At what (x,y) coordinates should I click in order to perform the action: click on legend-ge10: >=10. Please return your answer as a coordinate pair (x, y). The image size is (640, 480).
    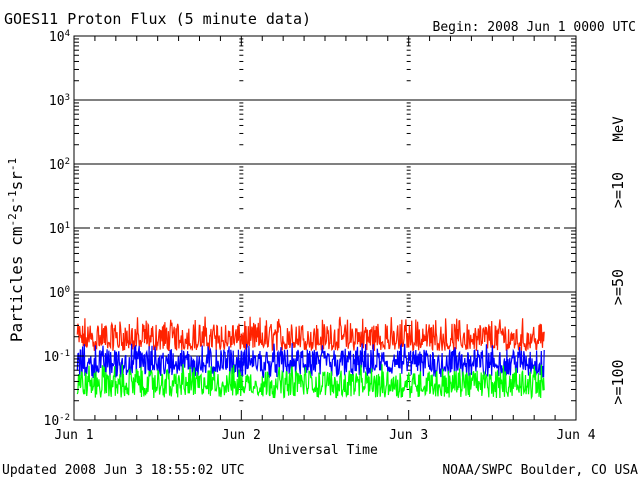
    Looking at the image, I should click on (618, 190).